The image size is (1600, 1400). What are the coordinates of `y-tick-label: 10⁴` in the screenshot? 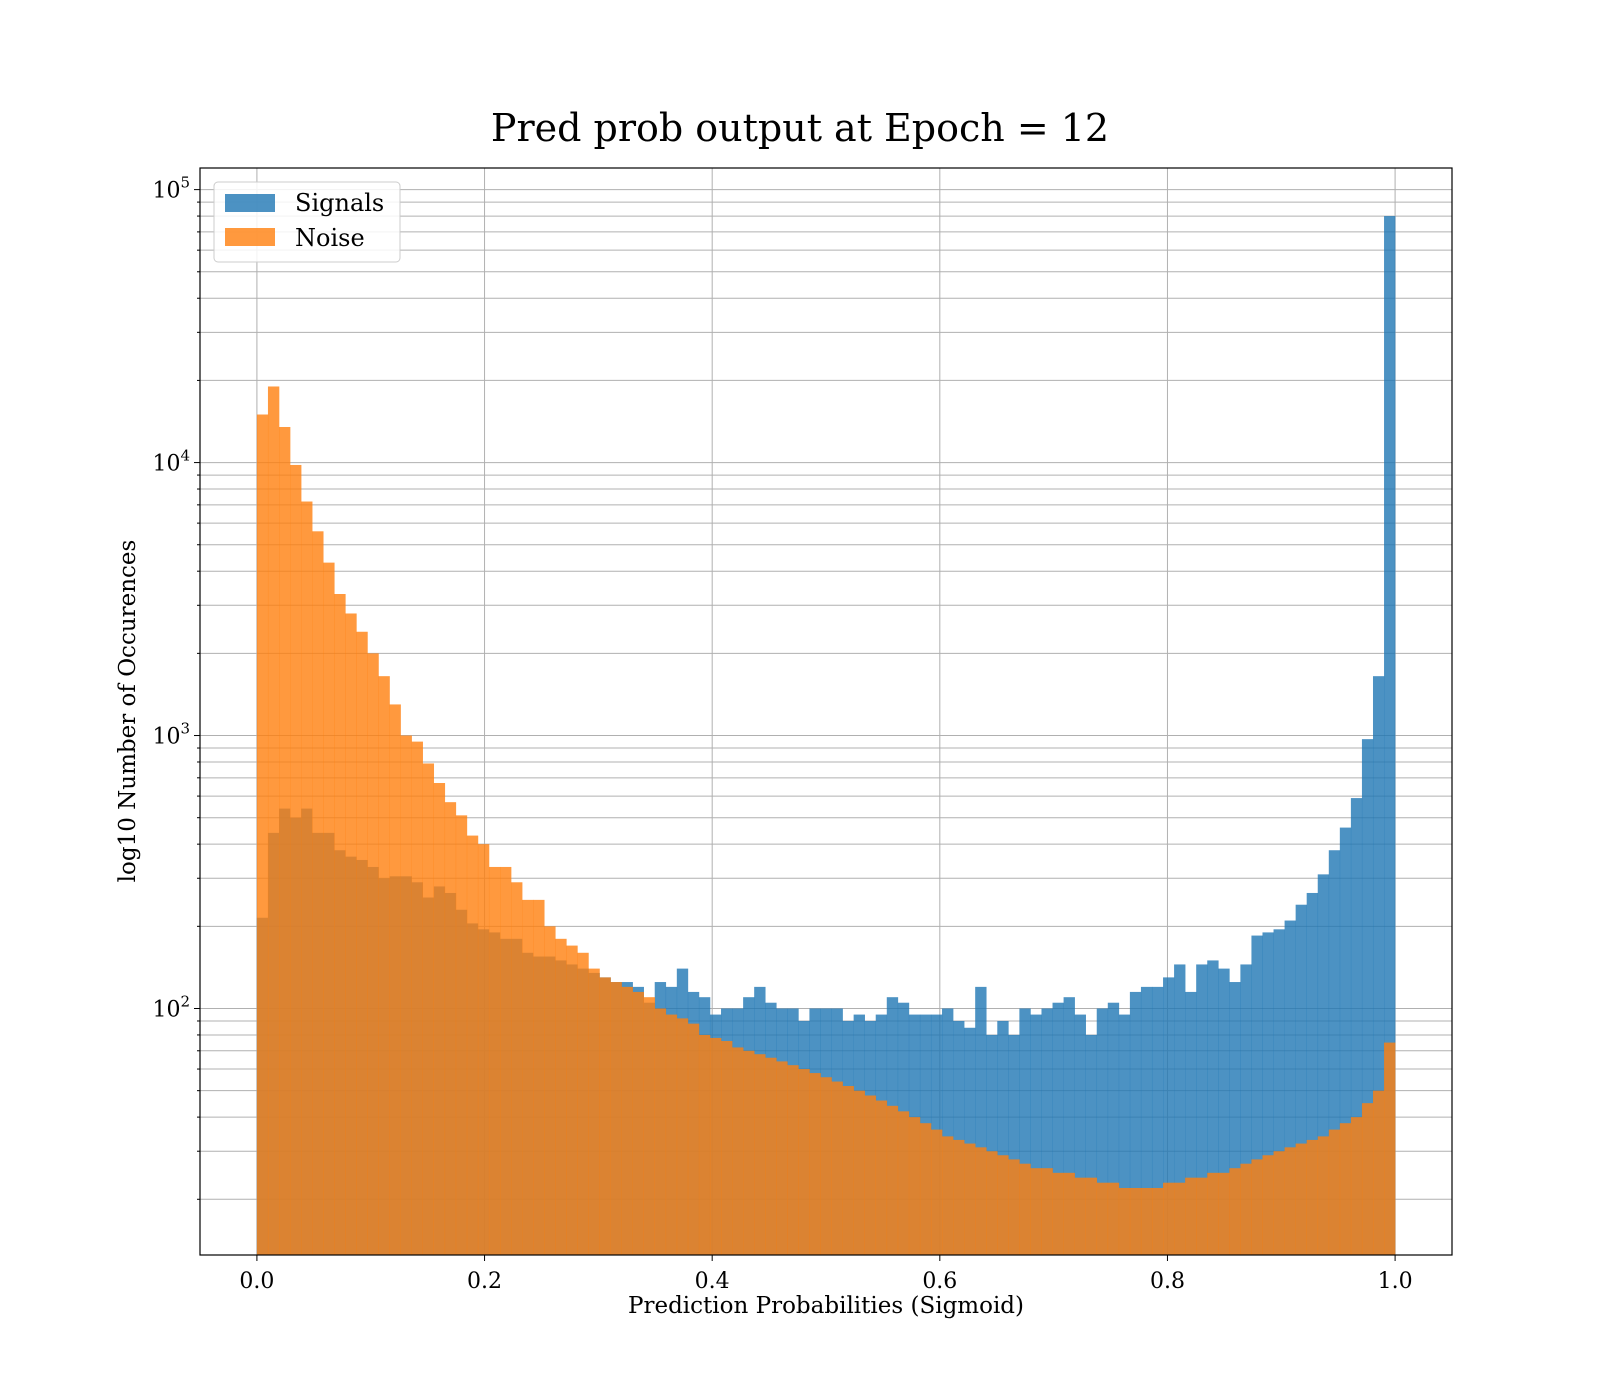 It's located at (171, 462).